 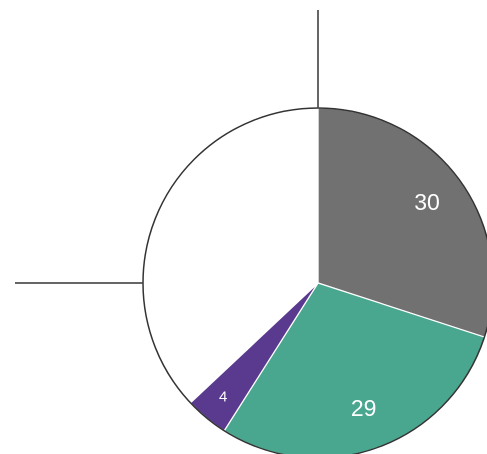 What do you see at coordinates (427, 202) in the screenshot?
I see `data-label: 30` at bounding box center [427, 202].